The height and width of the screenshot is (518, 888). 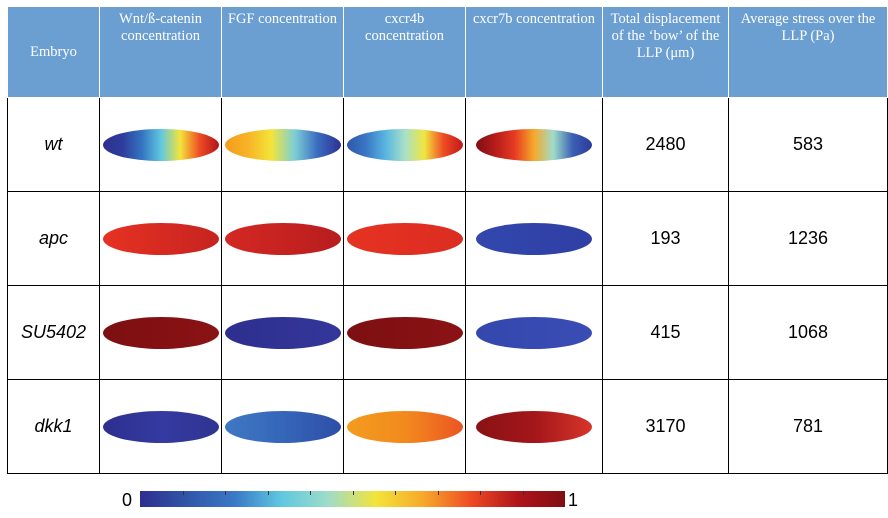 I want to click on col-header-cxcr4b: cxcr4b concentration, so click(x=404, y=52).